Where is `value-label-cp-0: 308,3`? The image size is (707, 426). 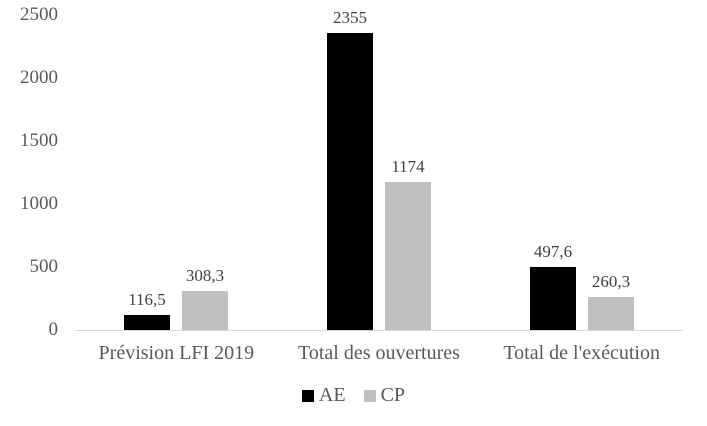
value-label-cp-0: 308,3 is located at coordinates (205, 275).